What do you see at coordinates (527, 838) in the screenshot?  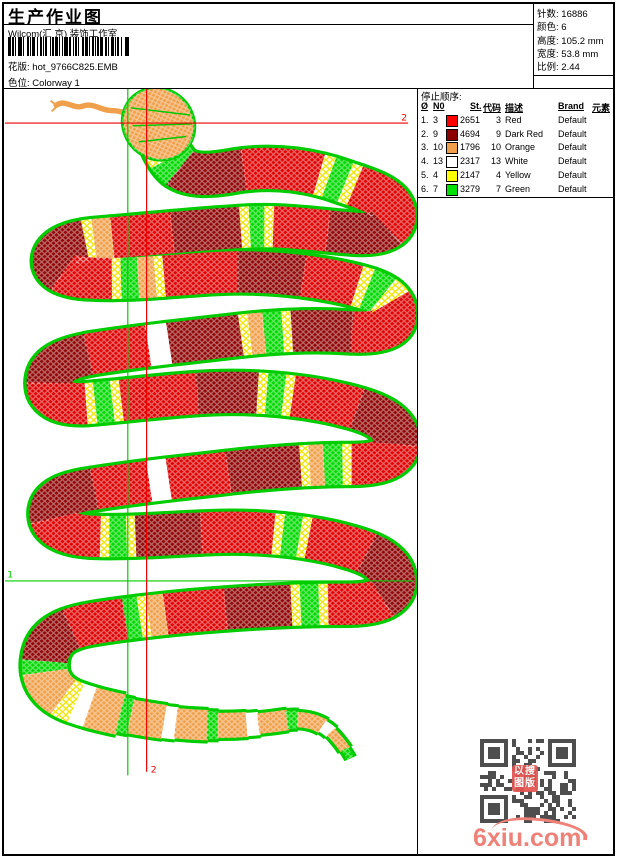 I see `watermark-text: 6xiu.com` at bounding box center [527, 838].